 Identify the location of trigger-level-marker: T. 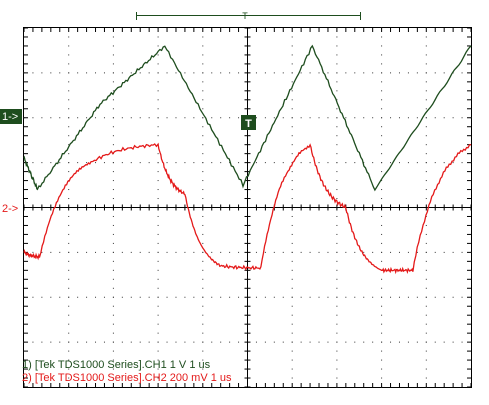
(248, 122).